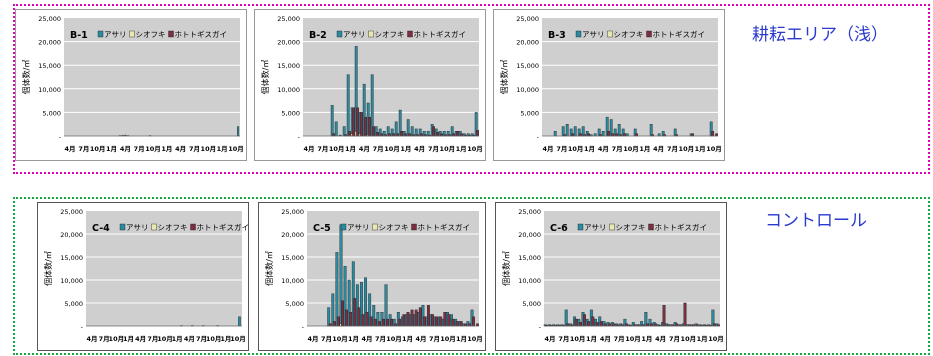  What do you see at coordinates (26, 77) in the screenshot?
I see `y-axis-label: 個体数/㎡` at bounding box center [26, 77].